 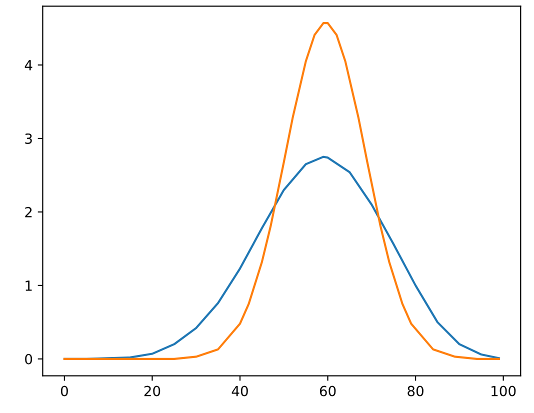 I want to click on x-tick-label: 100, so click(x=504, y=391).